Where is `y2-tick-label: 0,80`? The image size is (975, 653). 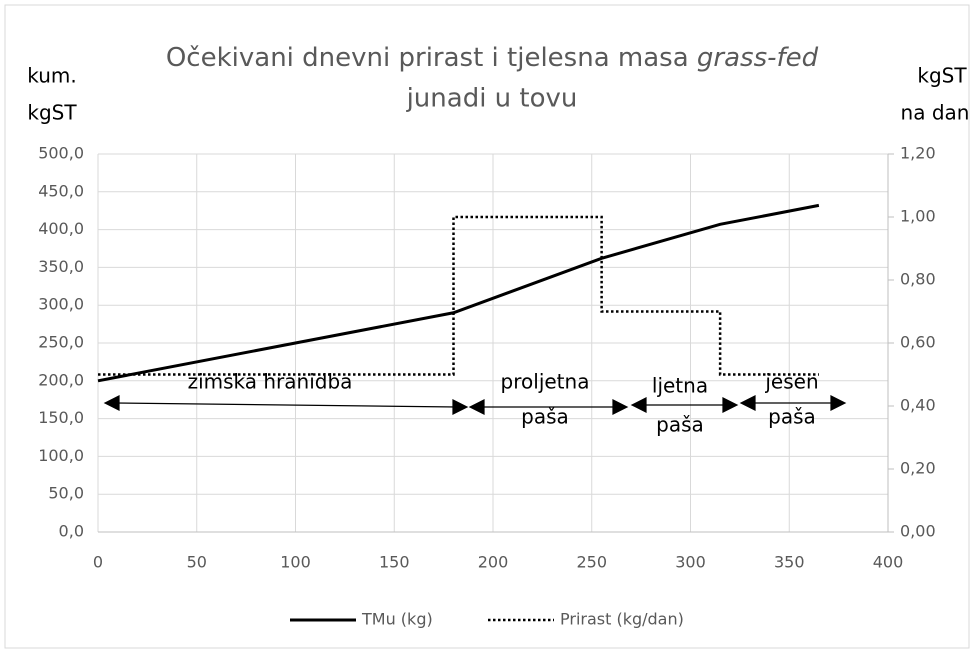
y2-tick-label: 0,80 is located at coordinates (918, 279).